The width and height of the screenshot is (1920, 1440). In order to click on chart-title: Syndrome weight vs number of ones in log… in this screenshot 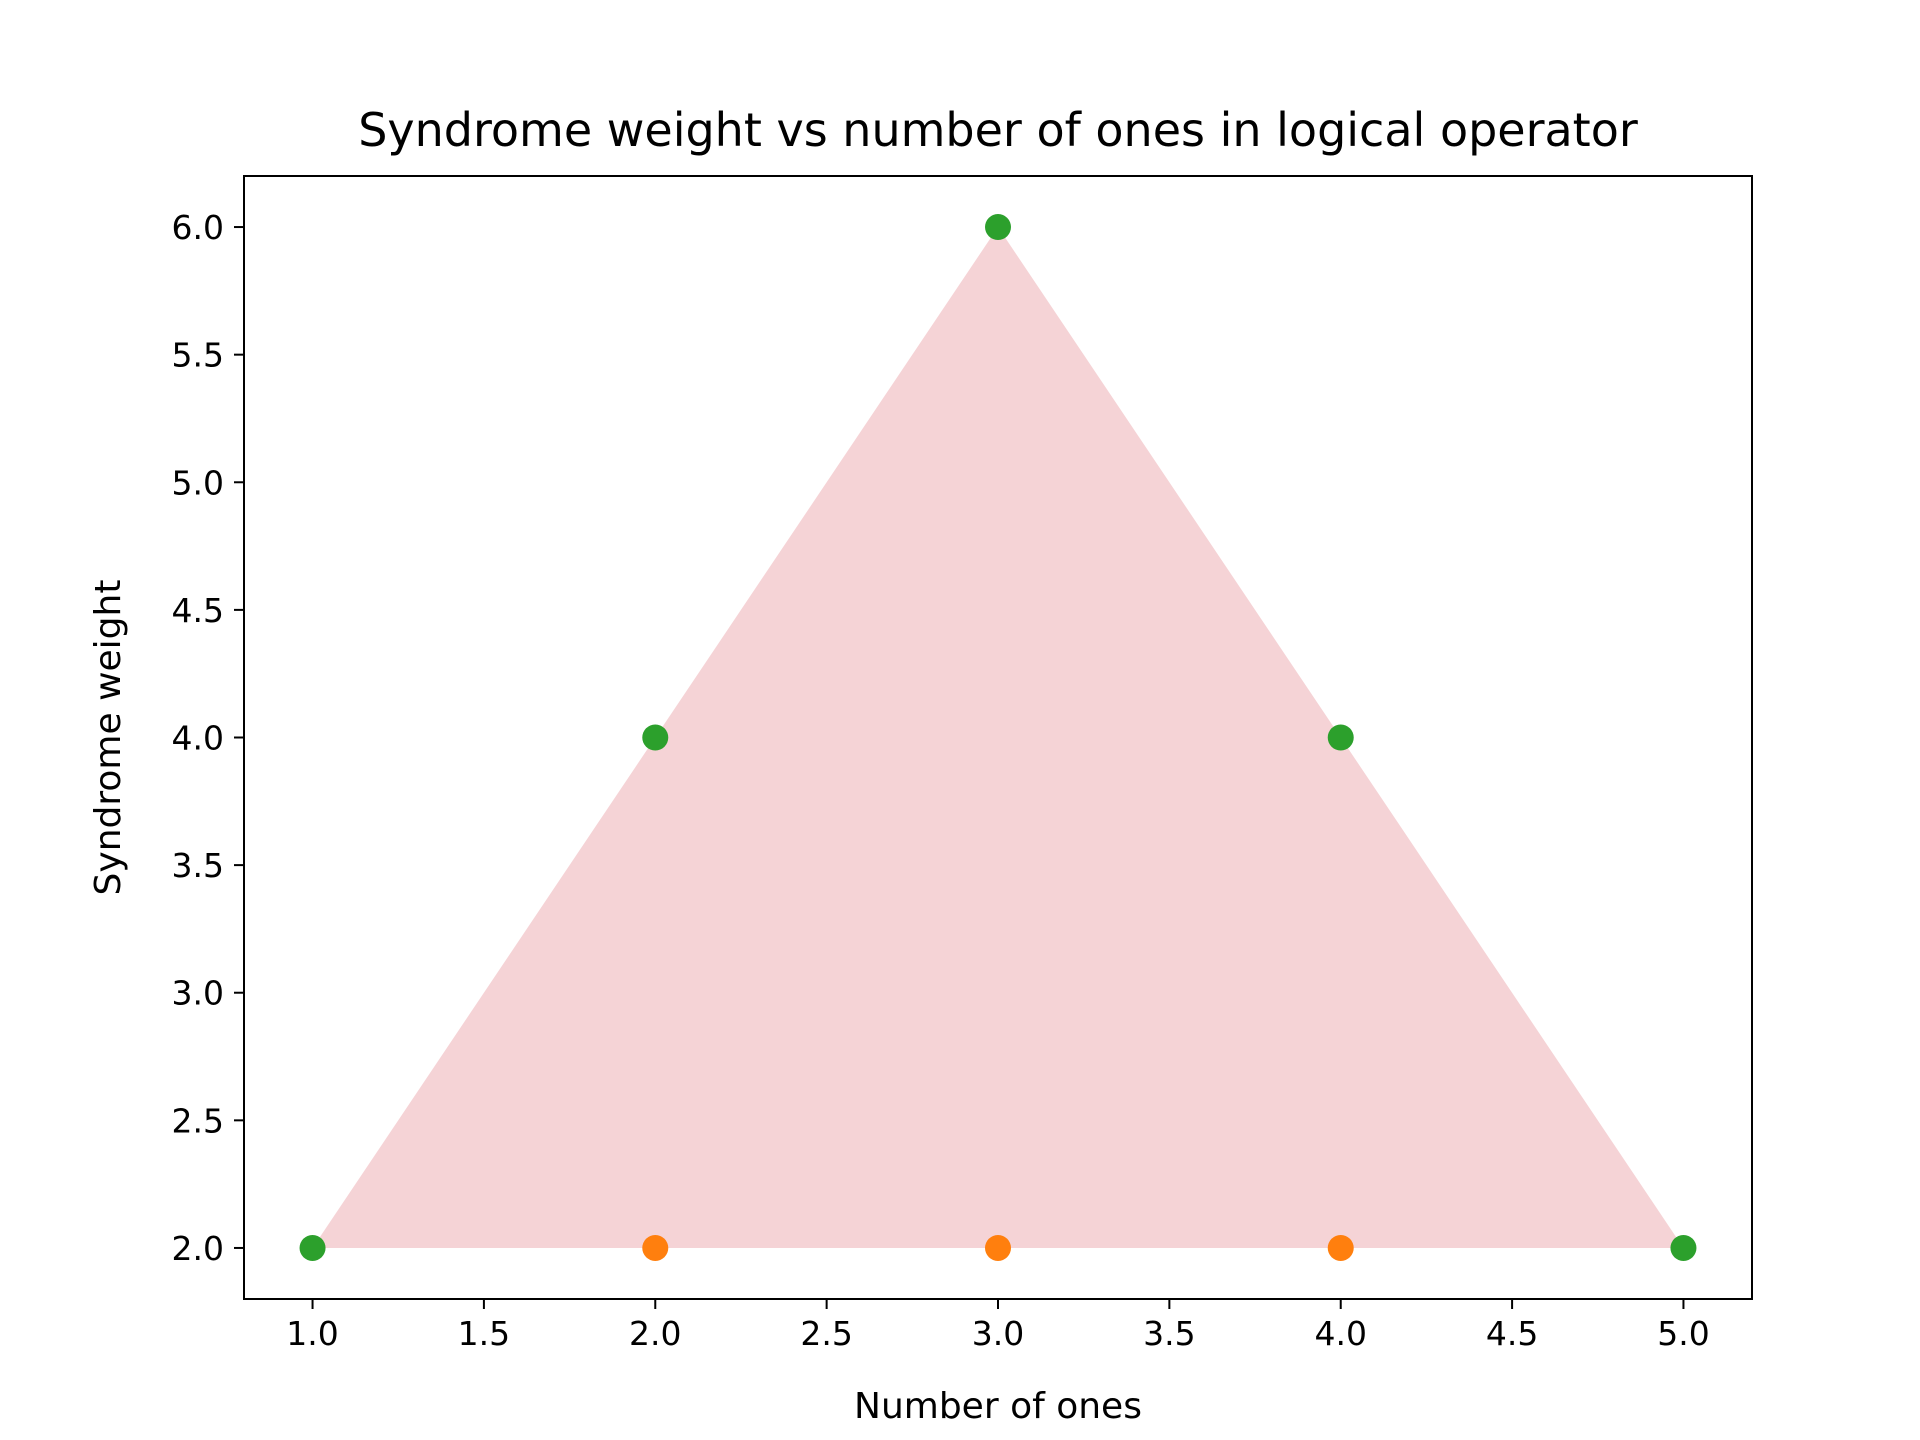, I will do `click(998, 130)`.